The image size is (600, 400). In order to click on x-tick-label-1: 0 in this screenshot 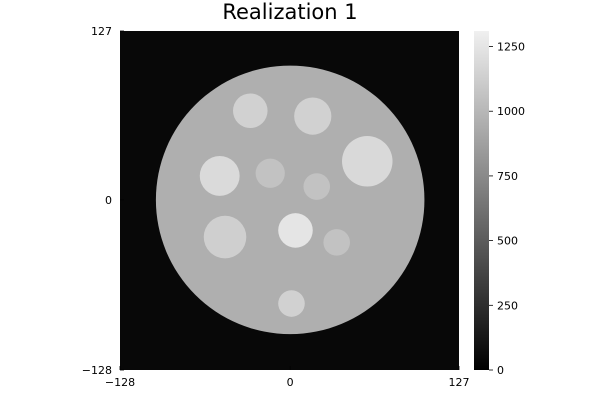, I will do `click(290, 382)`.